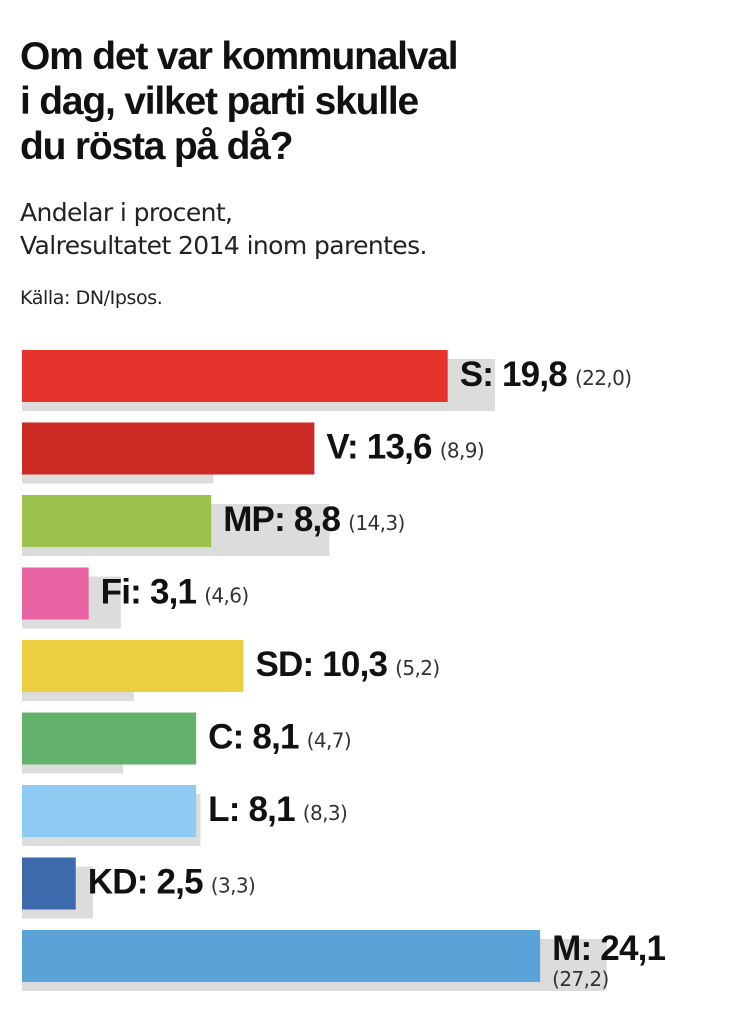 This screenshot has height=1024, width=748. What do you see at coordinates (157, 146) in the screenshot?
I see `title-line-3: du rösta på då?` at bounding box center [157, 146].